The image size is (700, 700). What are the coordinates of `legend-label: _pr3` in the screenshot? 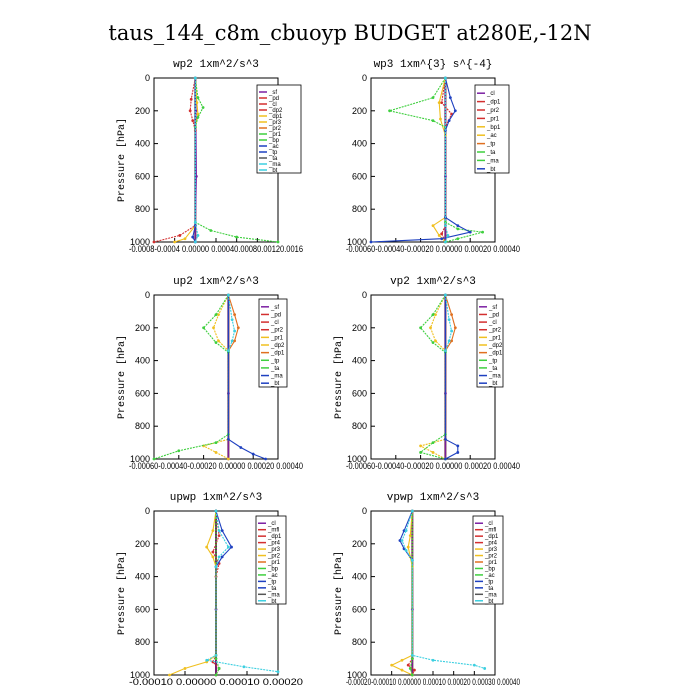 It's located at (275, 123).